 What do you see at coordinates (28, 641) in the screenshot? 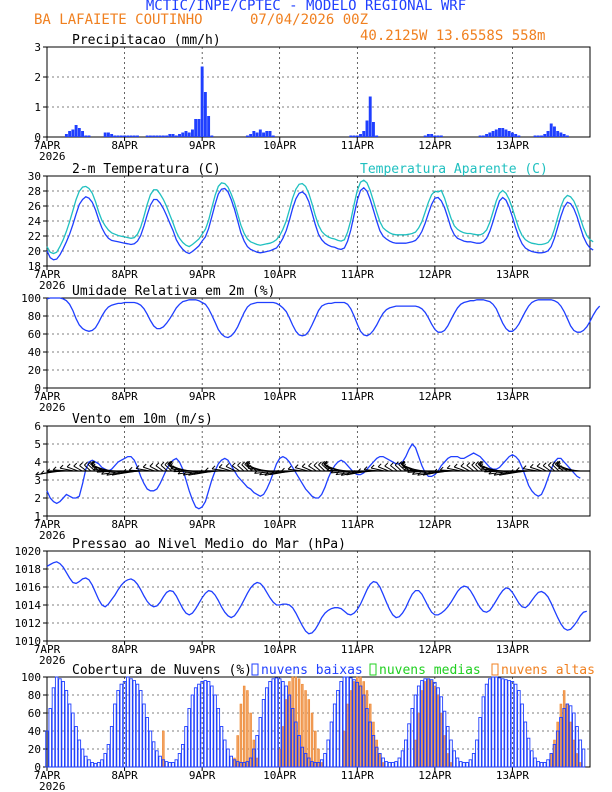
I see `pressure-ytick-label: 1010` at bounding box center [28, 641].